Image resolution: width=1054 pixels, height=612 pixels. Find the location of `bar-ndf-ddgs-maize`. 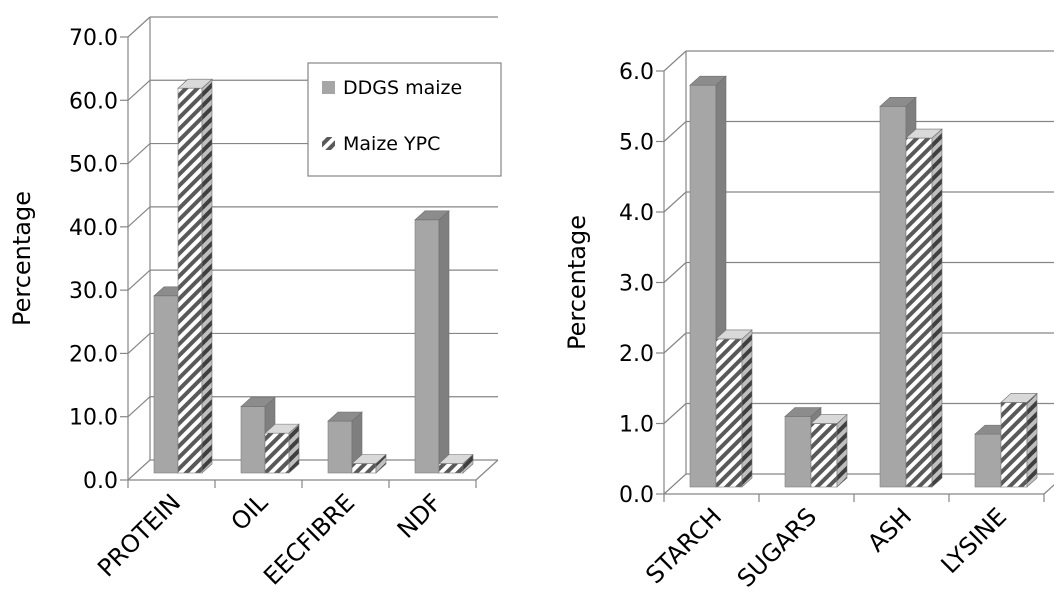

bar-ndf-ddgs-maize is located at coordinates (432, 342).